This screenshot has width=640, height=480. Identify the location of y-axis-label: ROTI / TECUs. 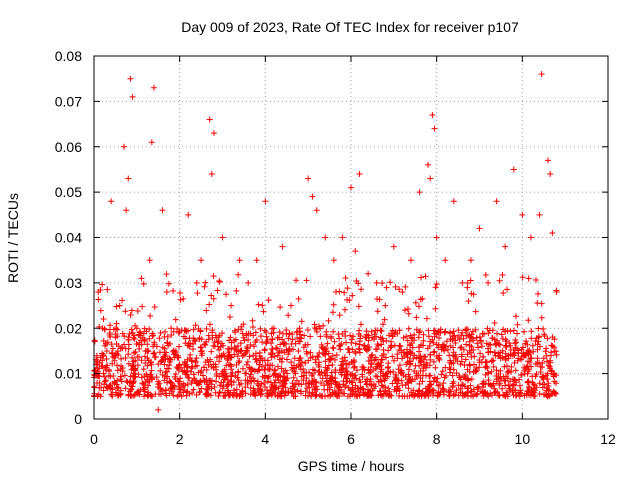
(13, 238).